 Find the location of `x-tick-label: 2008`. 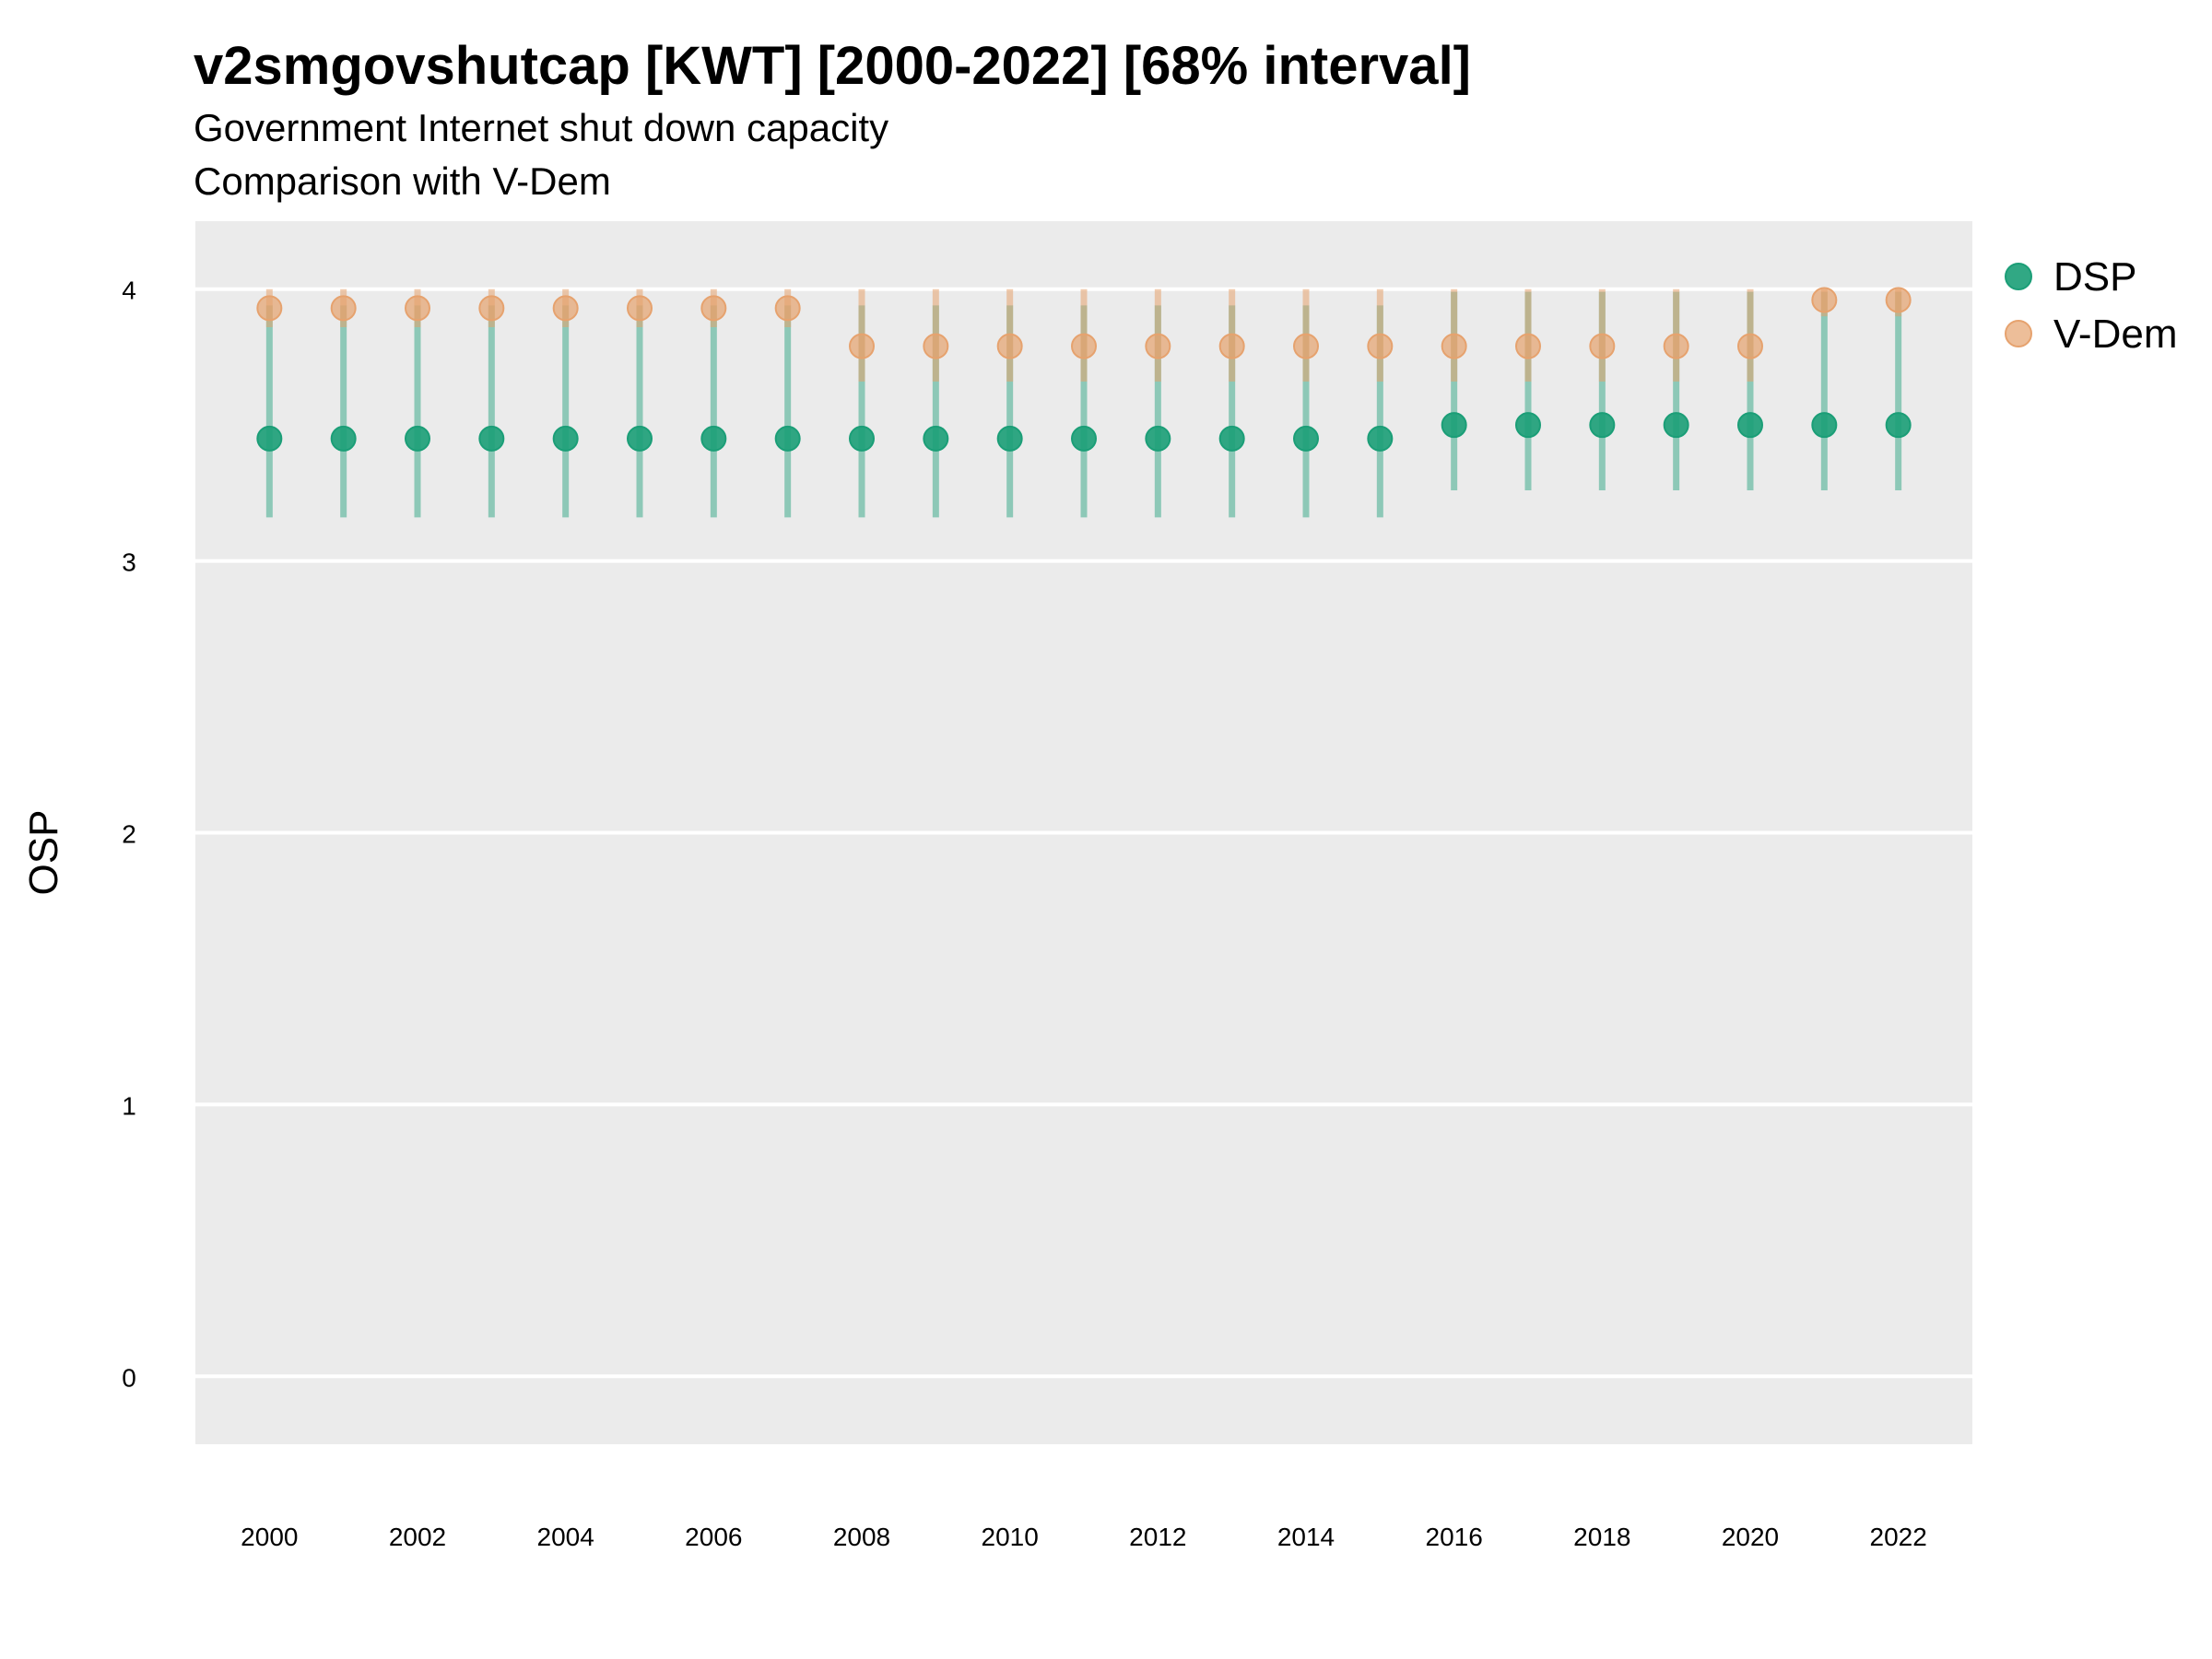

x-tick-label: 2008 is located at coordinates (861, 1537).